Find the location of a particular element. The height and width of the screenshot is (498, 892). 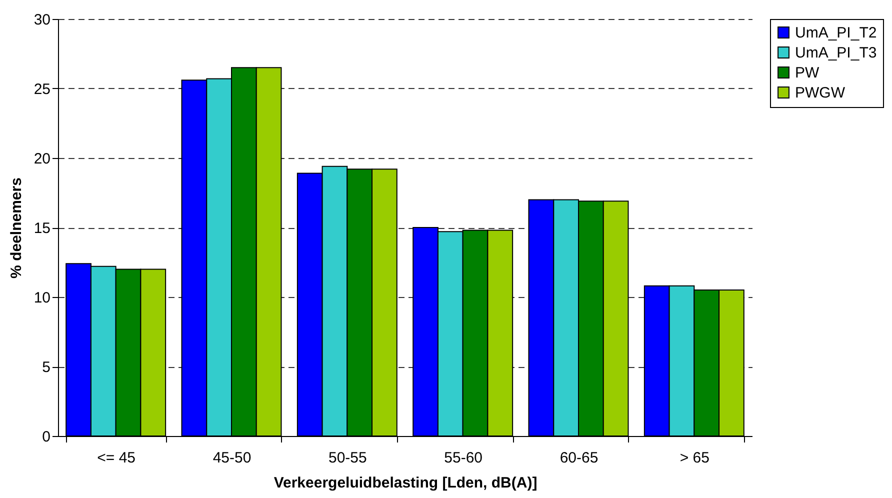

y-tick-label: 20 is located at coordinates (42, 159).